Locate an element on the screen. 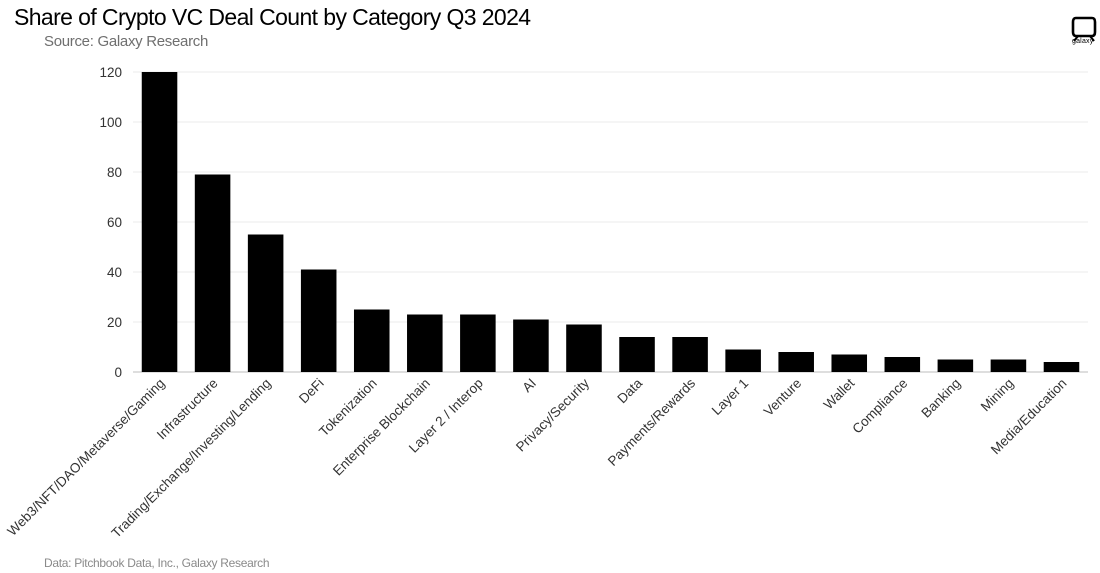  x-tick-label: Wallet is located at coordinates (839, 393).